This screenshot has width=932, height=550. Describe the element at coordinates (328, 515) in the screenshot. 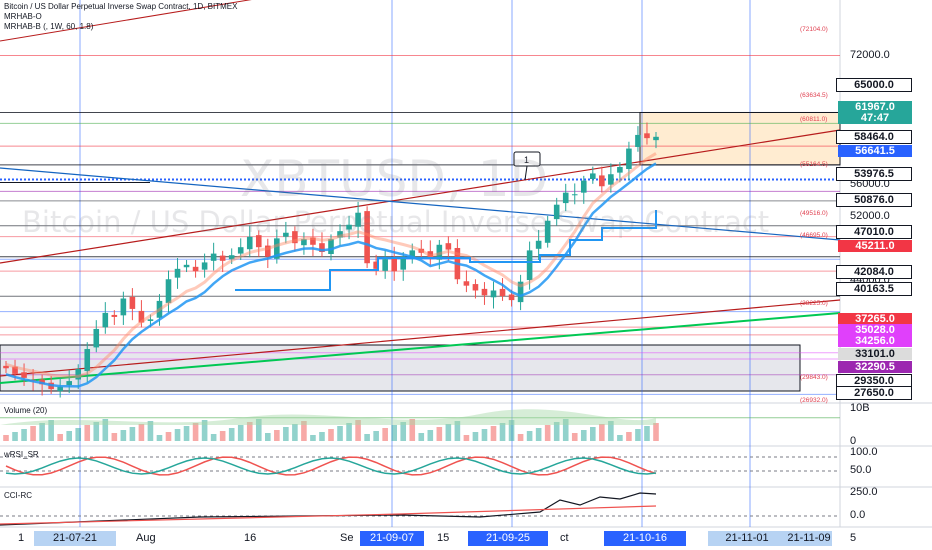

I see `cci-signal` at that location.